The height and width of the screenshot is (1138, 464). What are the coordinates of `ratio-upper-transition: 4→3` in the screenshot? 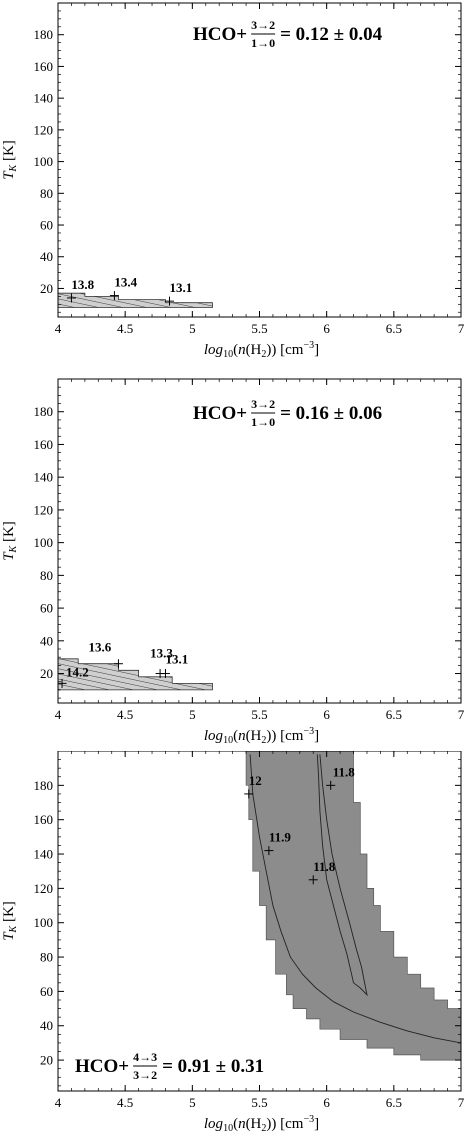 It's located at (145, 1057).